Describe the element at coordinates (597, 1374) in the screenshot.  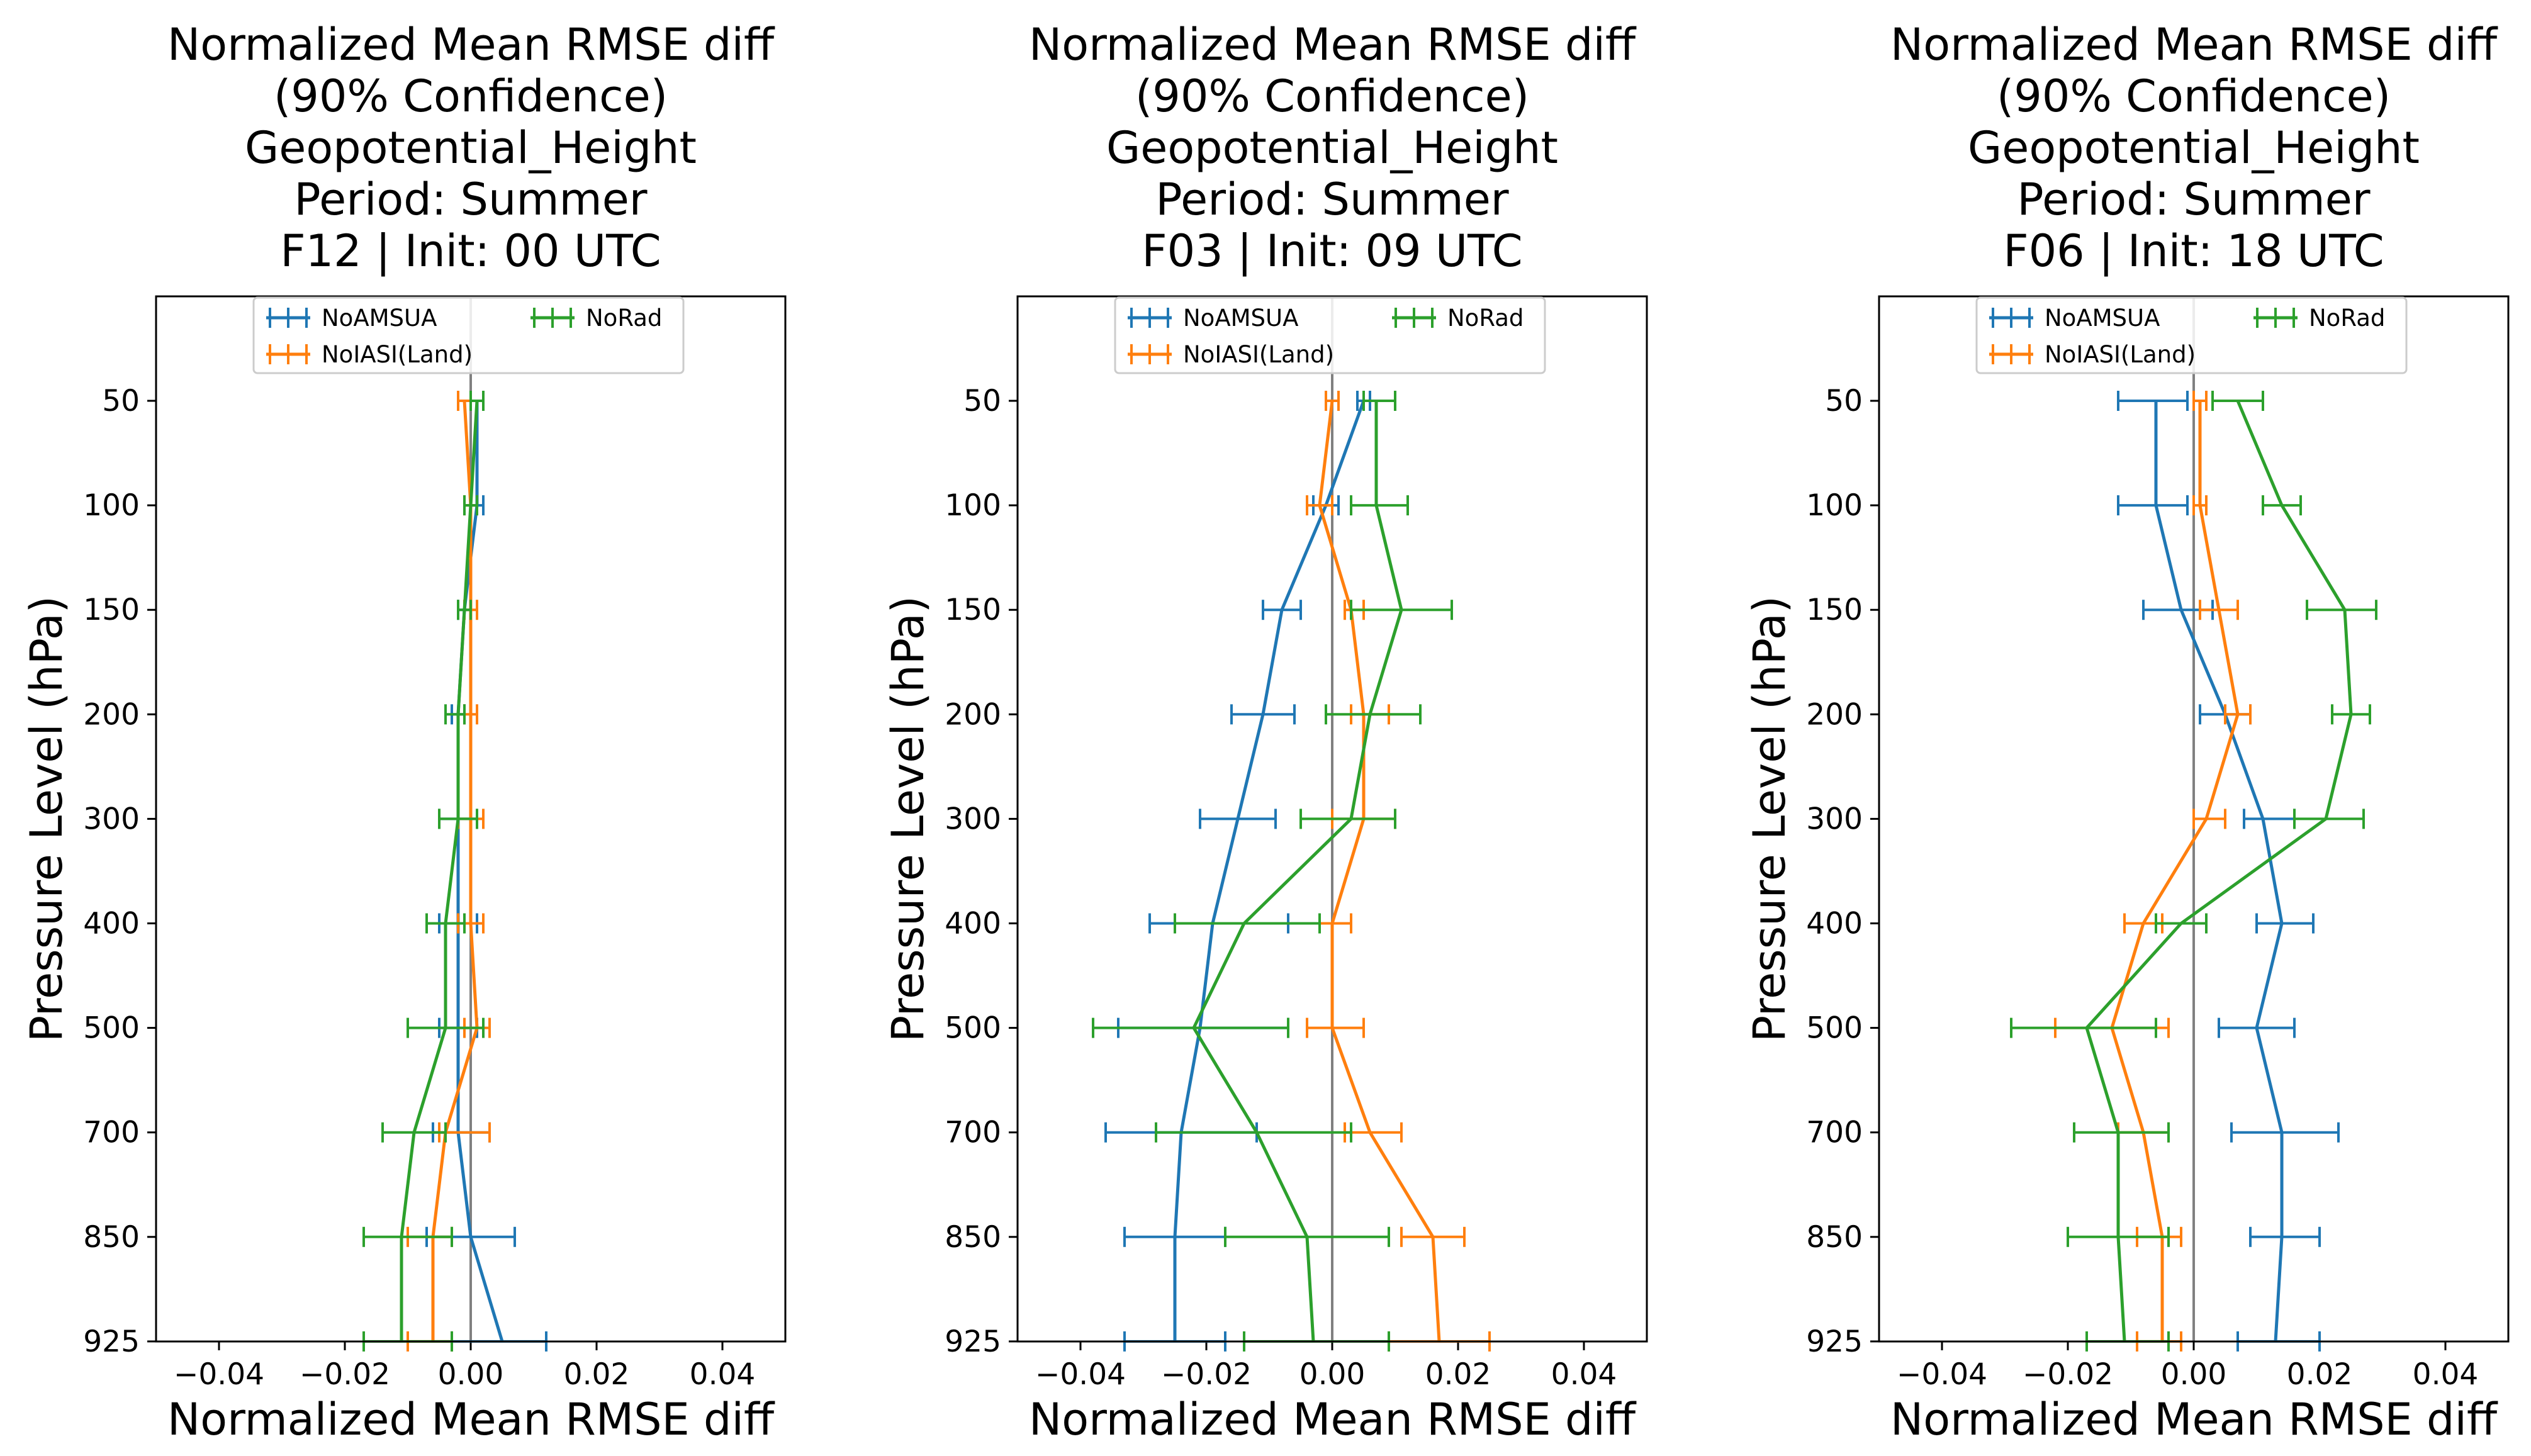
I see `x-tick-label: 0.02` at that location.